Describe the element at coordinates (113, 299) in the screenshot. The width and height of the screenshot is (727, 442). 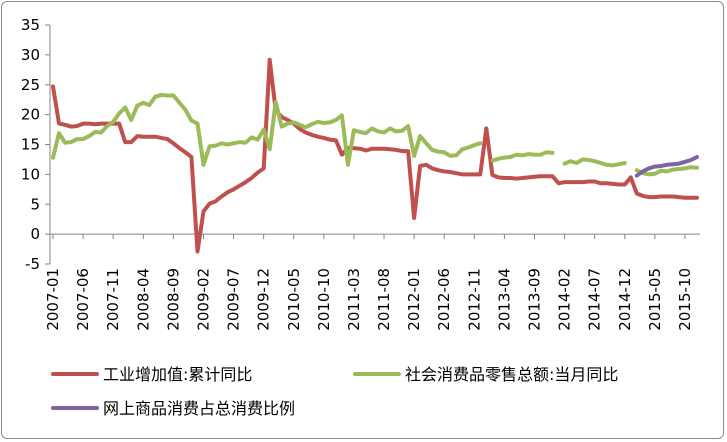
I see `x-tick-label: 2007-11` at that location.